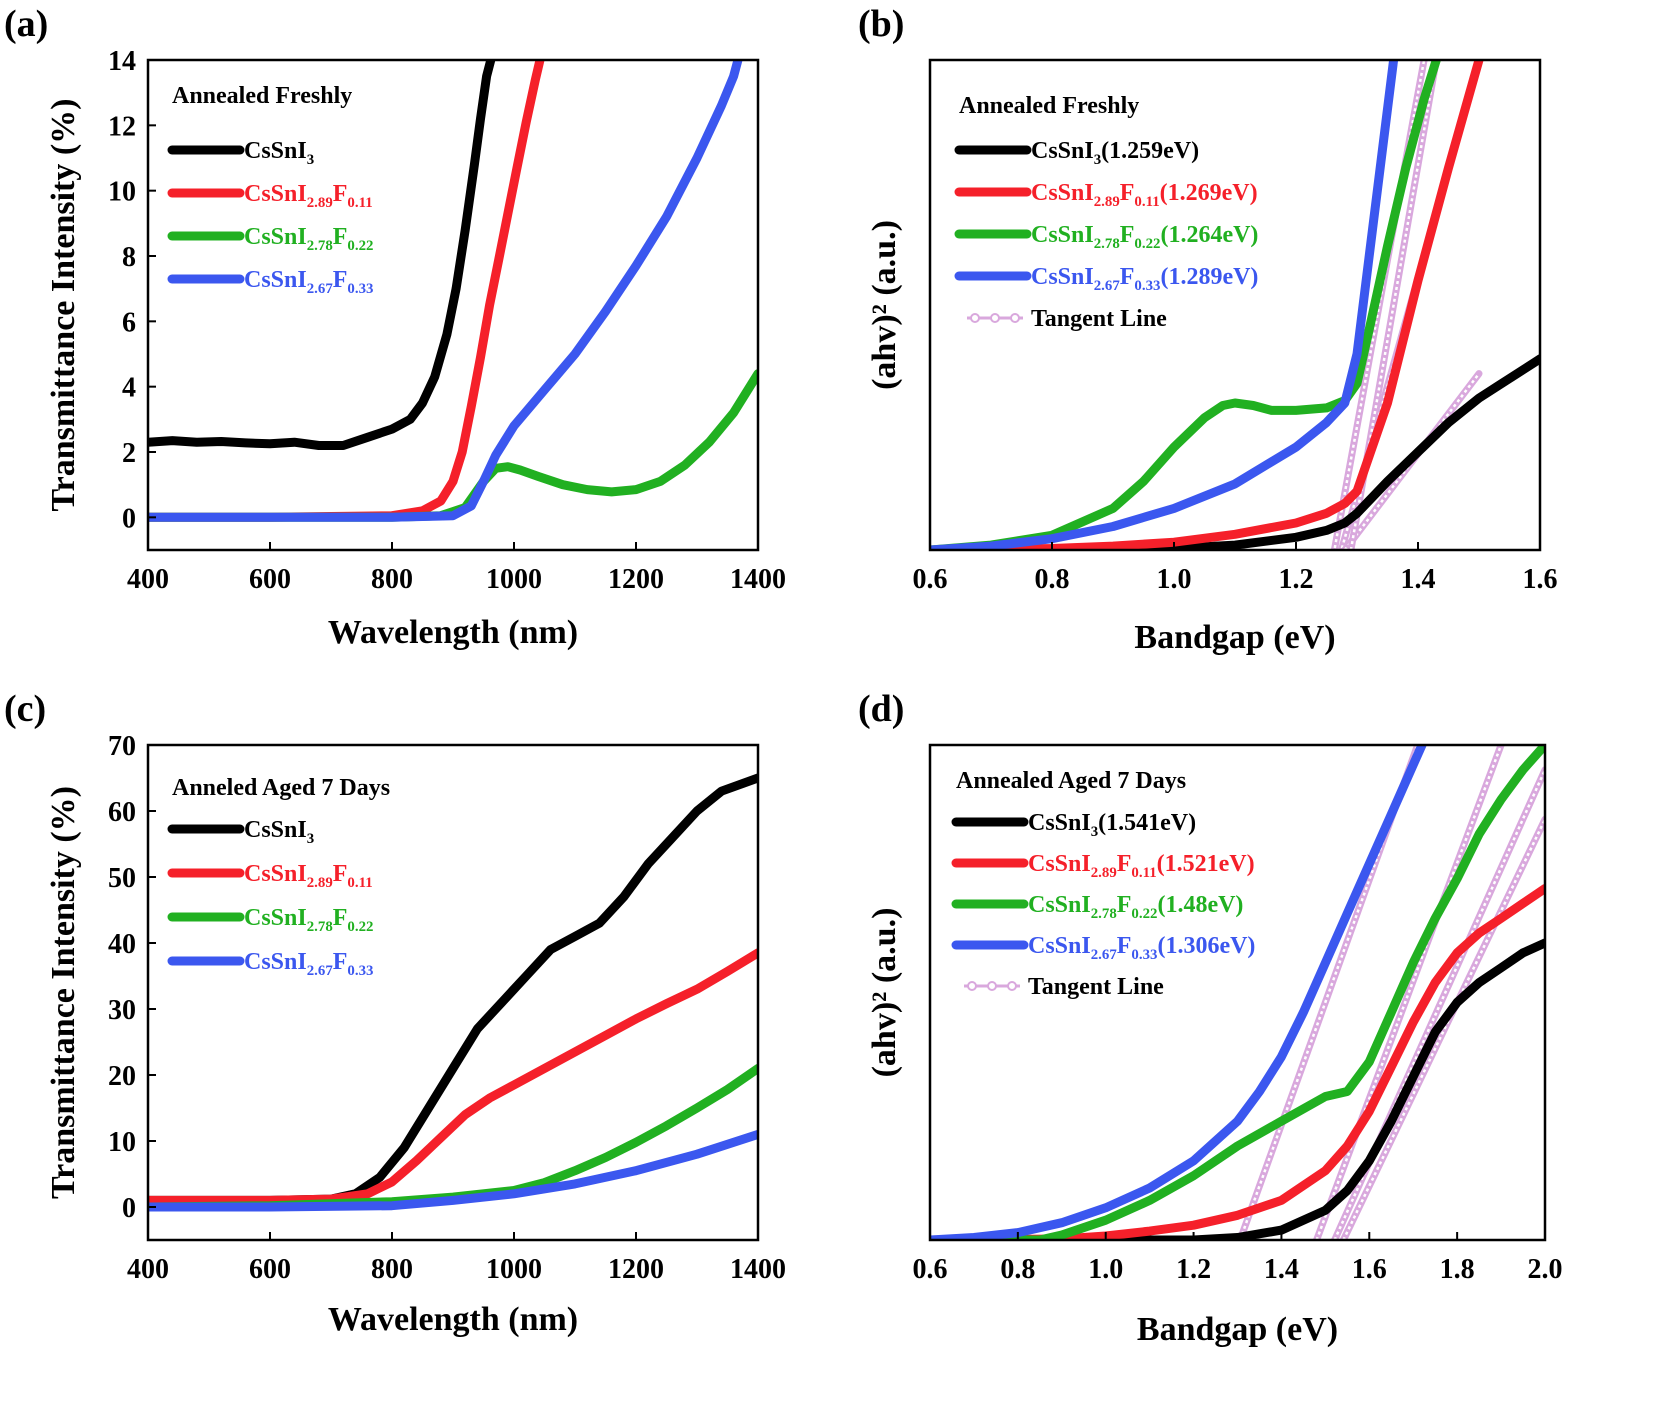  I want to click on y-tick-label: 10, so click(122, 192).